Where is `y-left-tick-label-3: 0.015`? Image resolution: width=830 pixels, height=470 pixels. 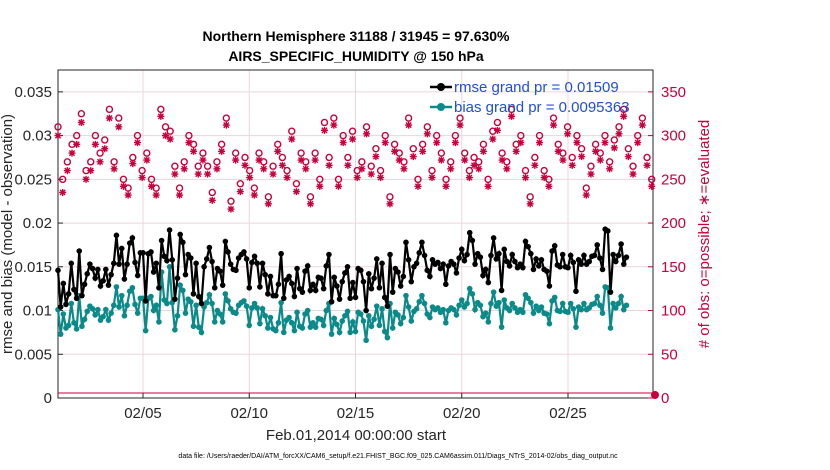
y-left-tick-label-3: 0.015 is located at coordinates (33, 267).